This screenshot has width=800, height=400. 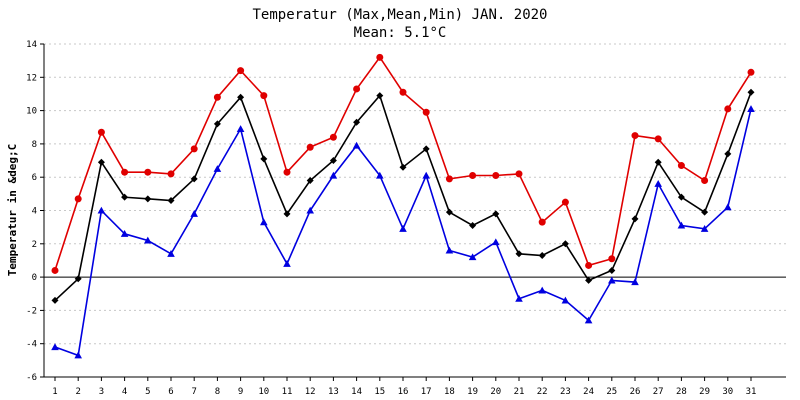 I want to click on x-tick-label: 10, so click(x=263, y=392).